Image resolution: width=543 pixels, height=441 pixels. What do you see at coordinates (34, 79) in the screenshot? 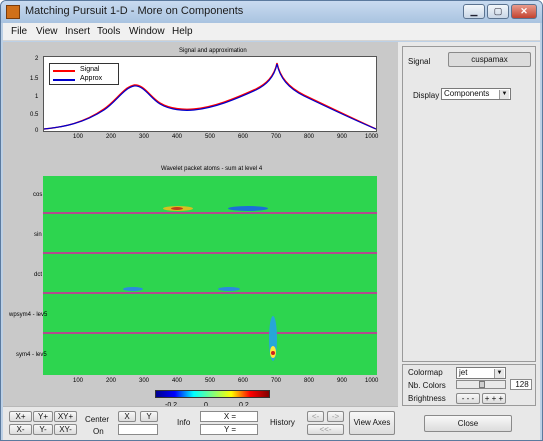
I see `y-tick: 1.5` at bounding box center [34, 79].